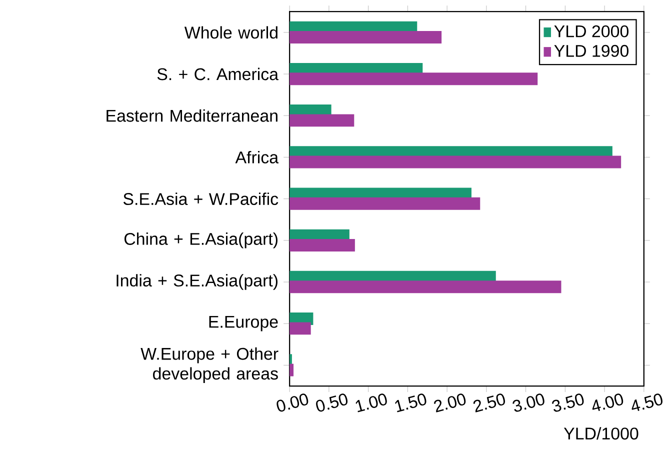 Image resolution: width=670 pixels, height=463 pixels. I want to click on y-tick-label: Africa, so click(257, 157).